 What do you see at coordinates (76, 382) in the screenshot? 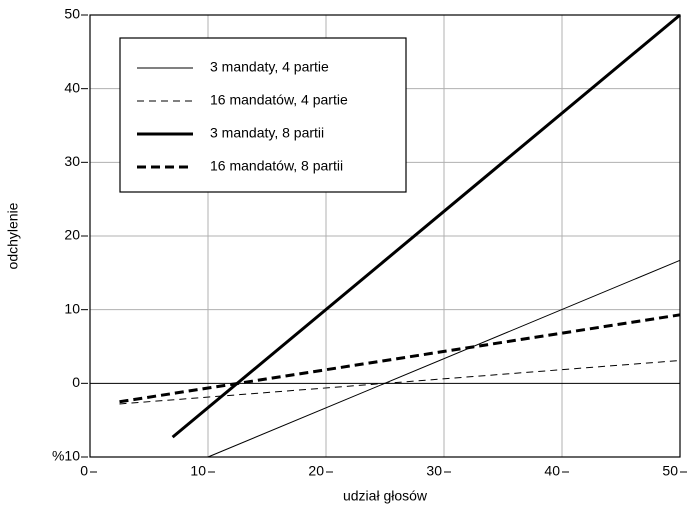
I see `y-tick-label: 0` at bounding box center [76, 382].